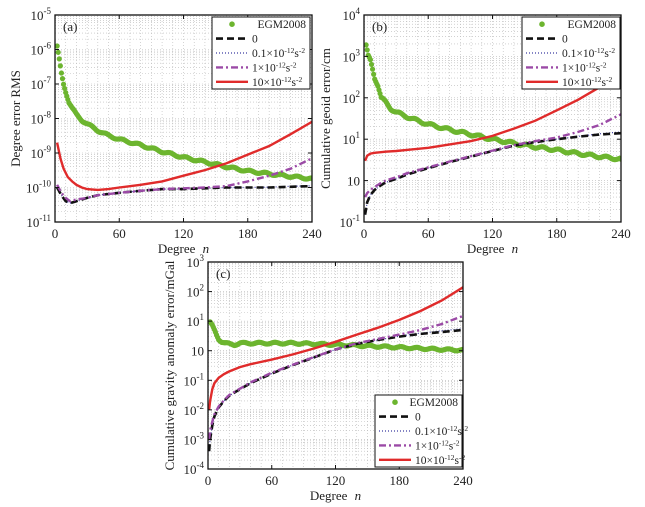  I want to click on legend-coef: 10×10, so click(577, 83).